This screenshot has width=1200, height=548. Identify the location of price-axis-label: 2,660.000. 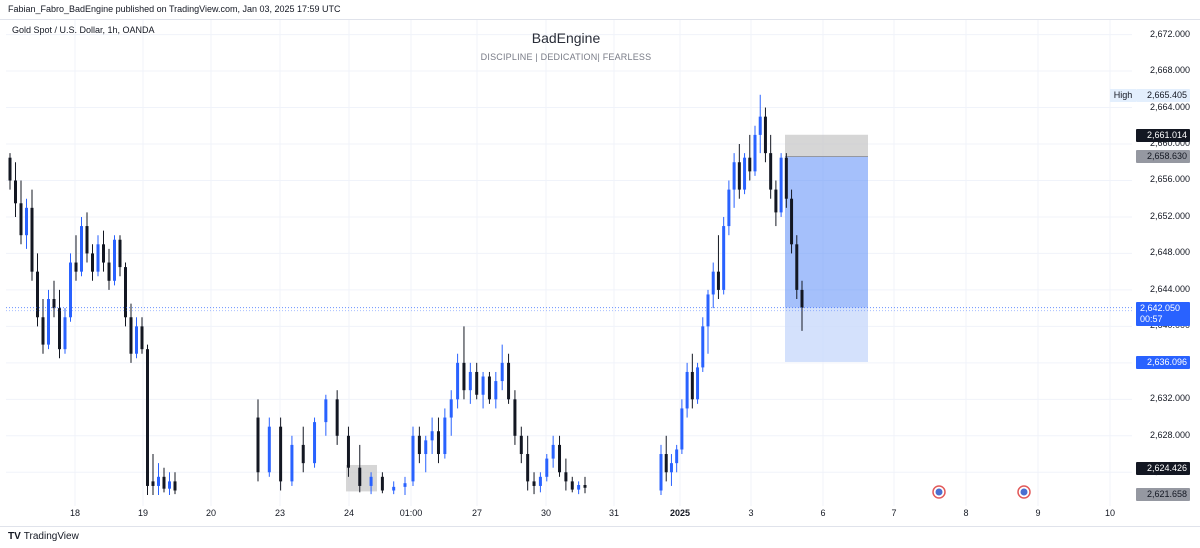
(1169, 143).